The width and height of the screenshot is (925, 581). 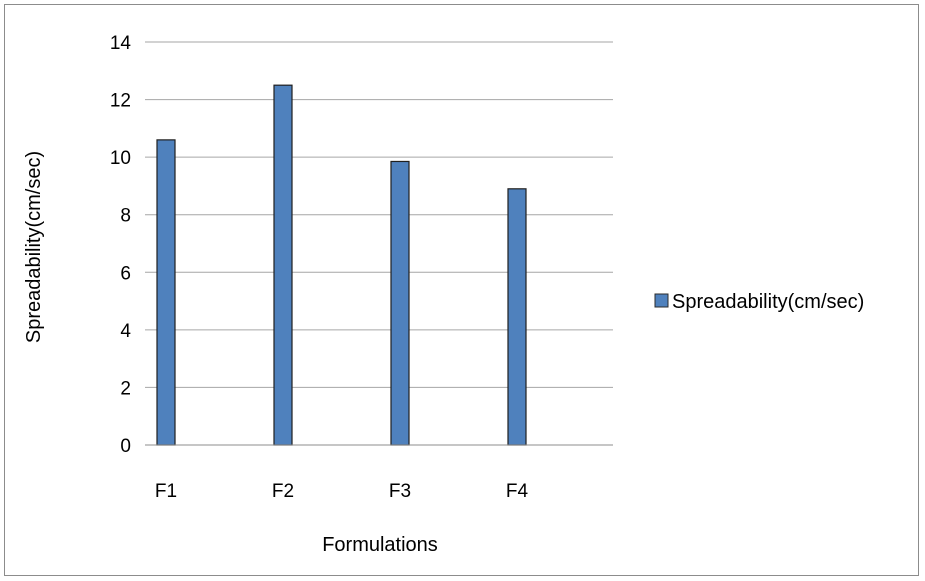 I want to click on y-tick-label: 12, so click(x=120, y=101).